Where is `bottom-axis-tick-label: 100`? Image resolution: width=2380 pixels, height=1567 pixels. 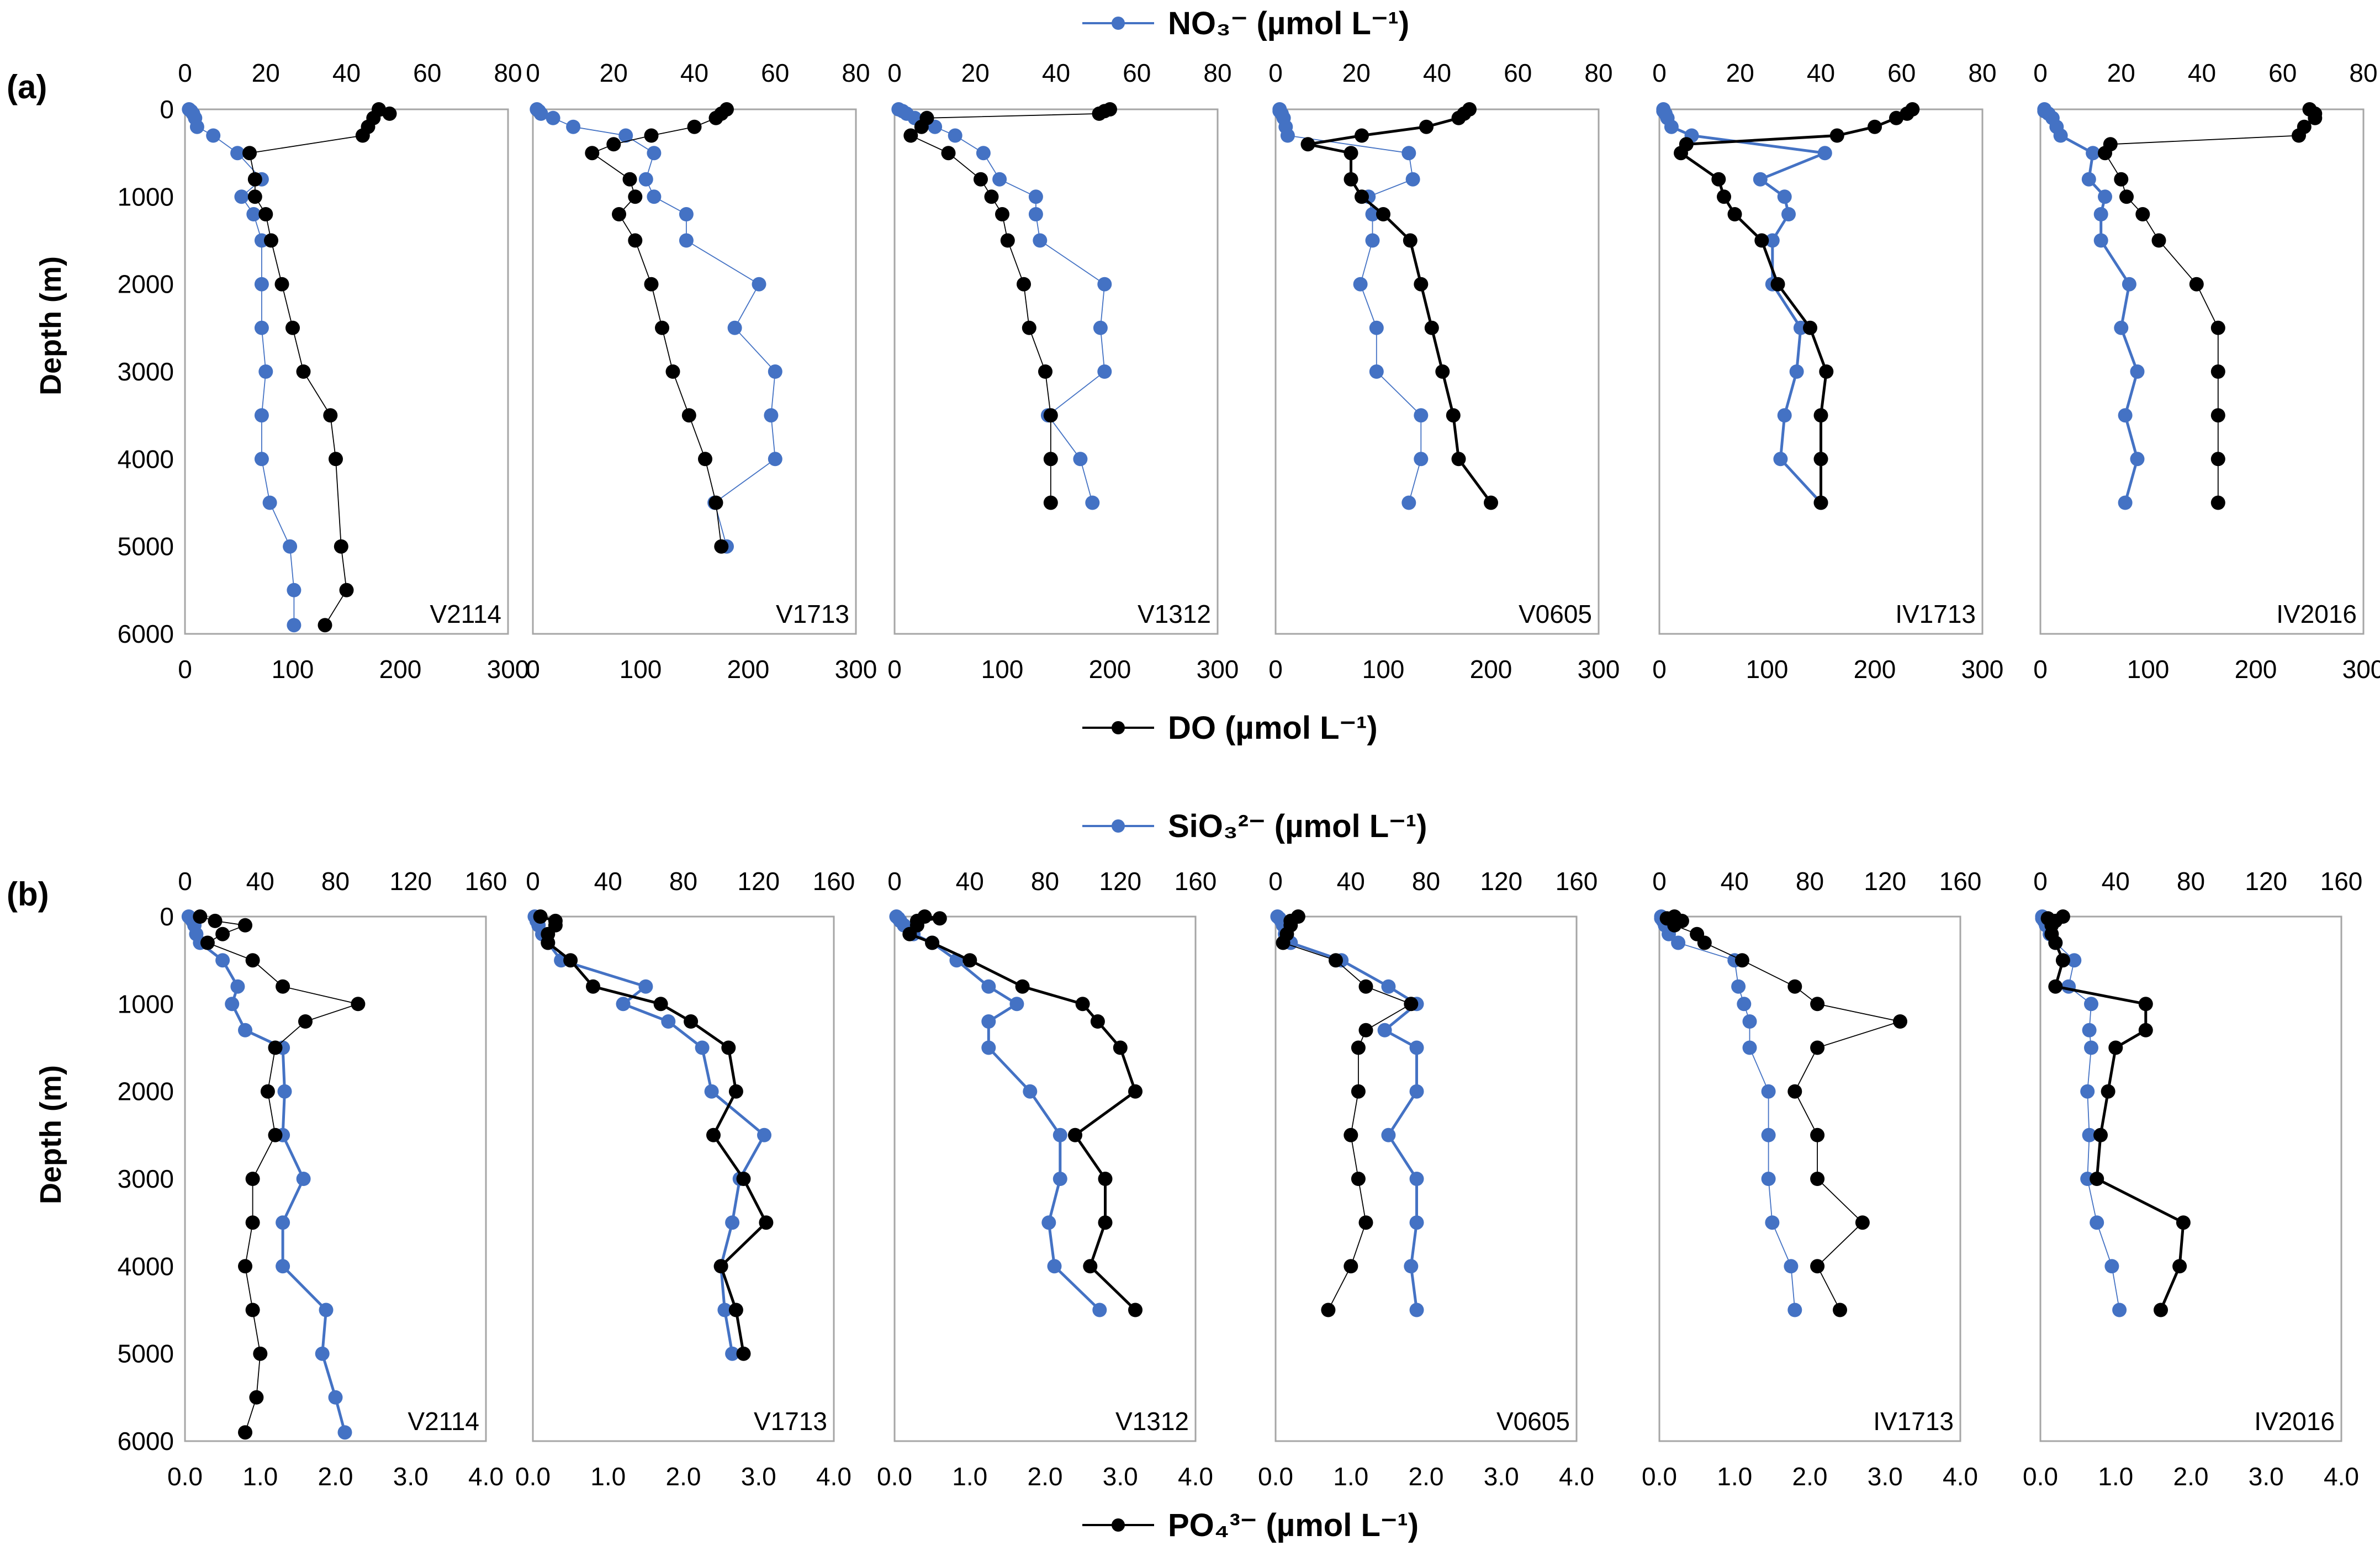 bottom-axis-tick-label: 100 is located at coordinates (293, 669).